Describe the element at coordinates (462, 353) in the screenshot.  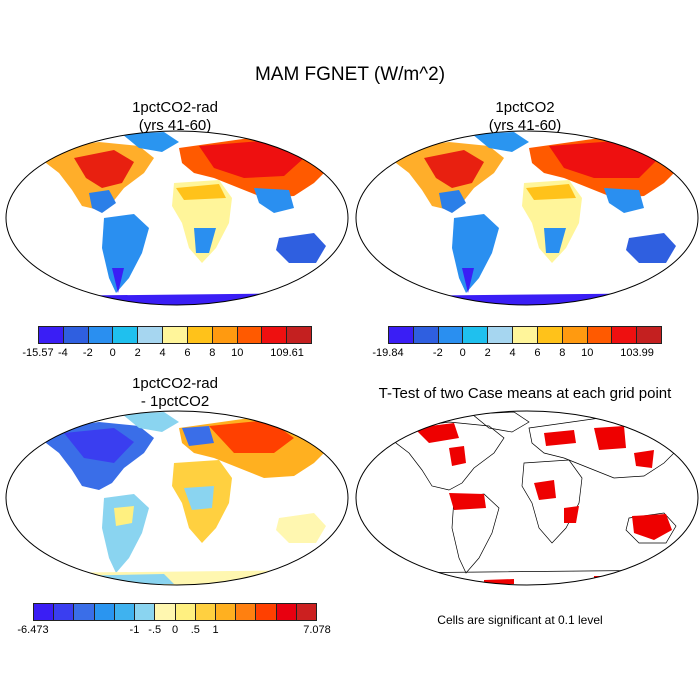
I see `cb2-tick-label: 0` at that location.